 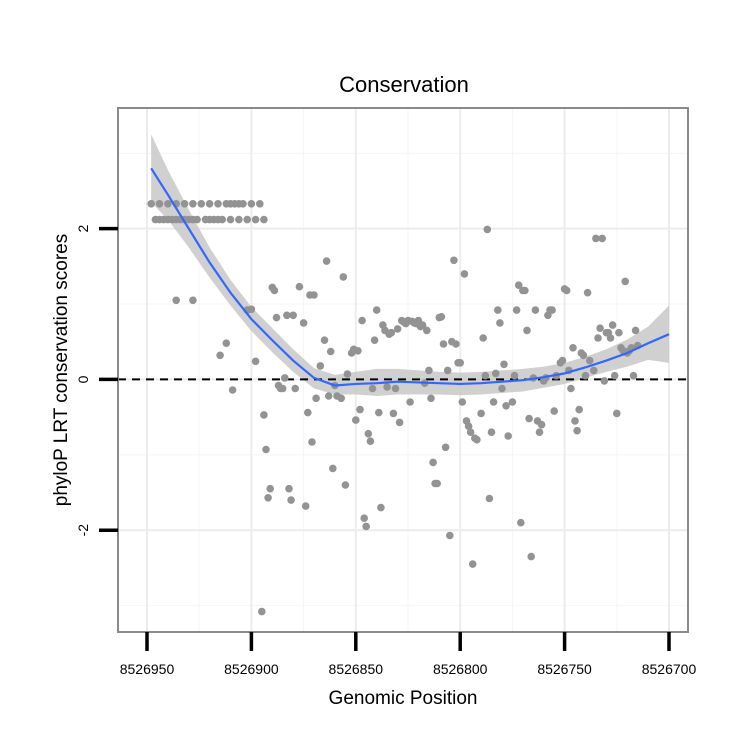 I want to click on x-tick-label: 8526800, so click(x=460, y=669).